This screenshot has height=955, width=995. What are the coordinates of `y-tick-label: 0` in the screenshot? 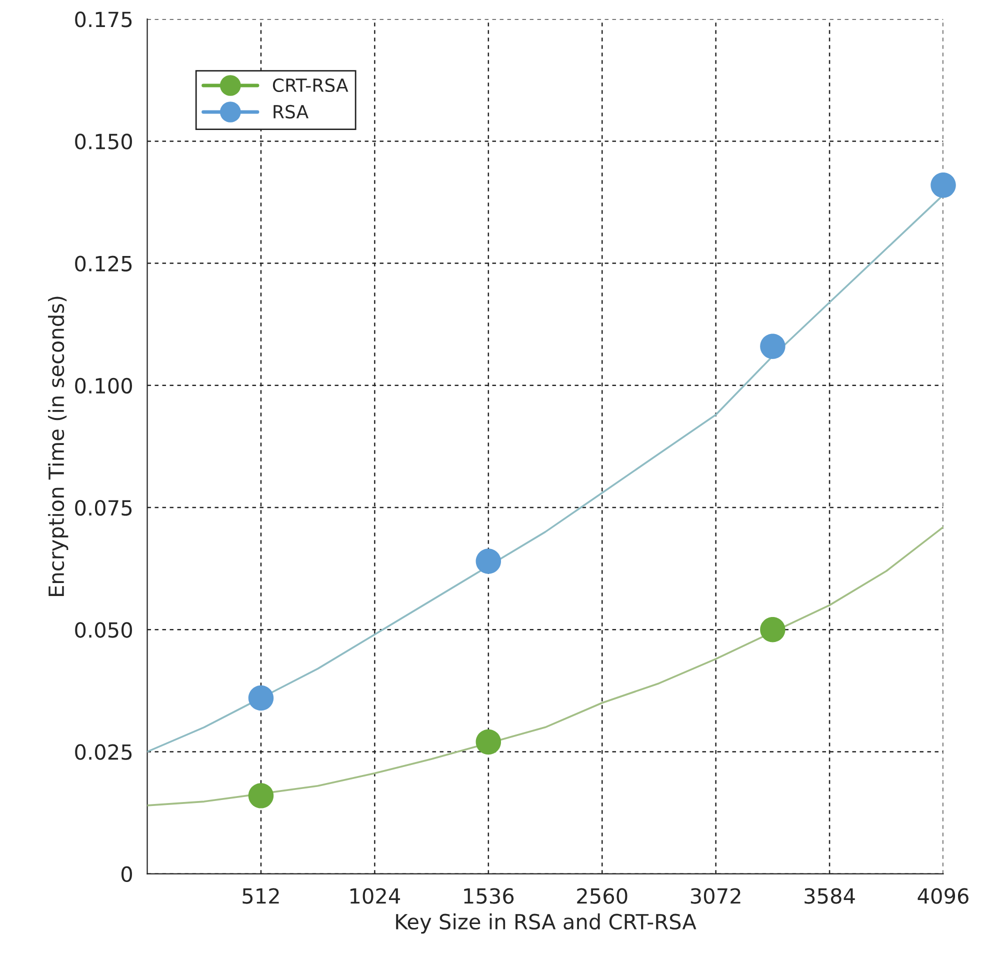 It's located at (126, 874).